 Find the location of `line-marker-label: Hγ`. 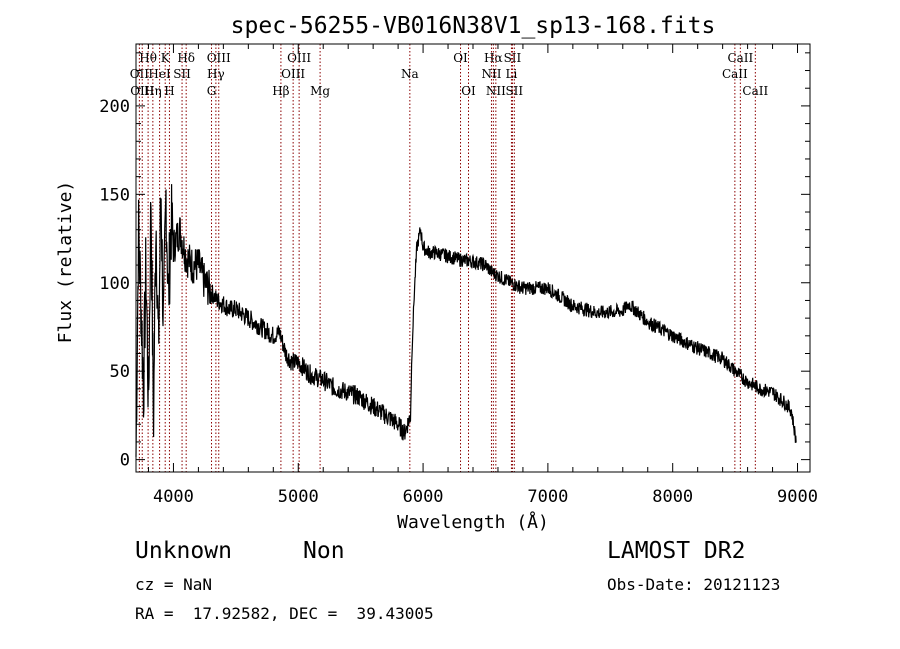

line-marker-label: Hγ is located at coordinates (216, 74).